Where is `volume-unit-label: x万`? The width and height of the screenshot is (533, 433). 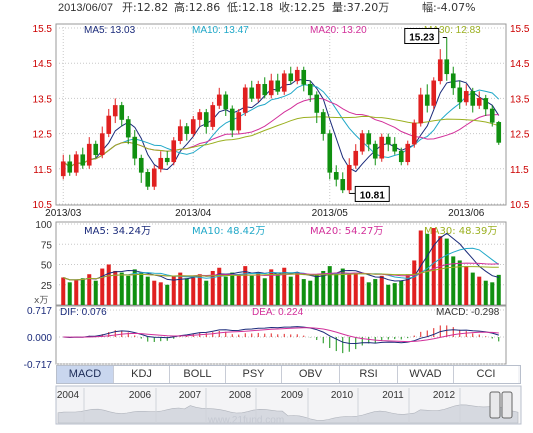 volume-unit-label: x万 is located at coordinates (41, 301).